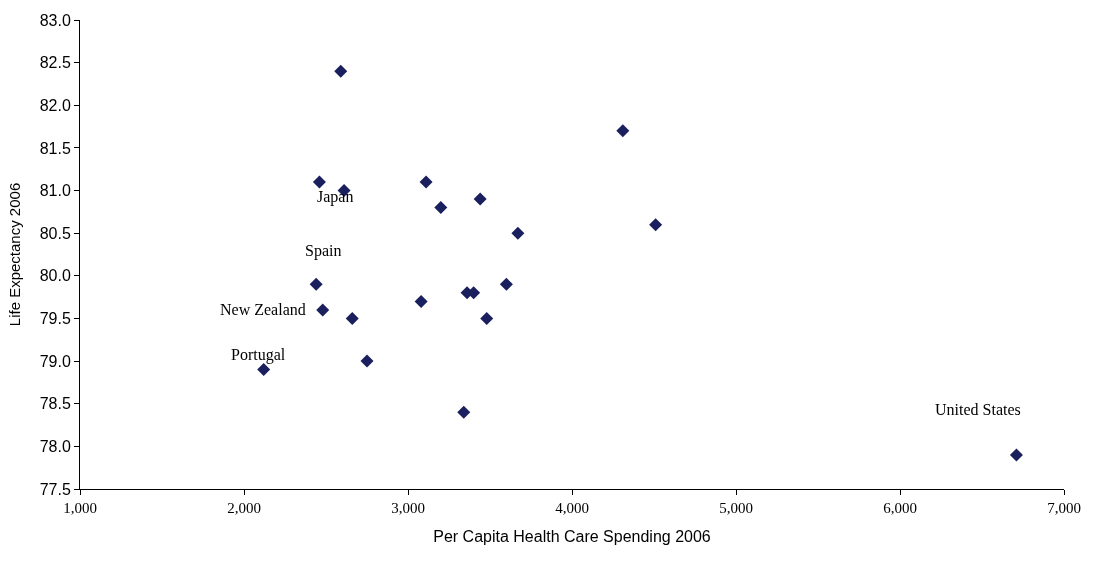 The height and width of the screenshot is (569, 1093). What do you see at coordinates (55, 20) in the screenshot?
I see `y-tick-label: 83.0` at bounding box center [55, 20].